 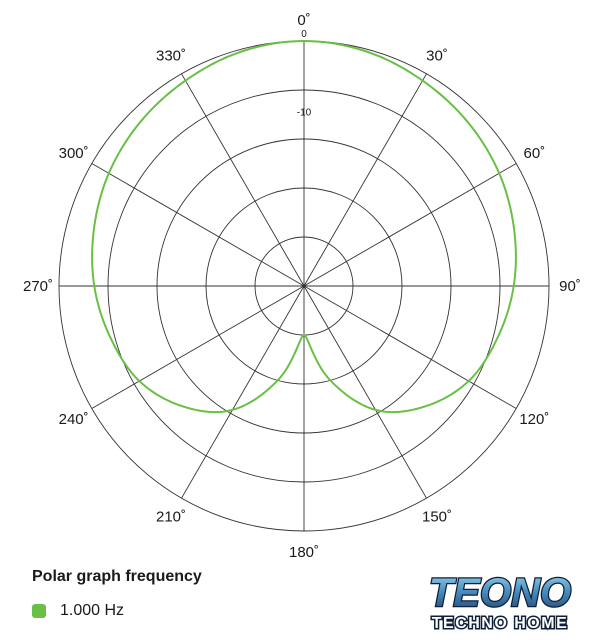 What do you see at coordinates (437, 516) in the screenshot?
I see `angle-label: 150˚` at bounding box center [437, 516].